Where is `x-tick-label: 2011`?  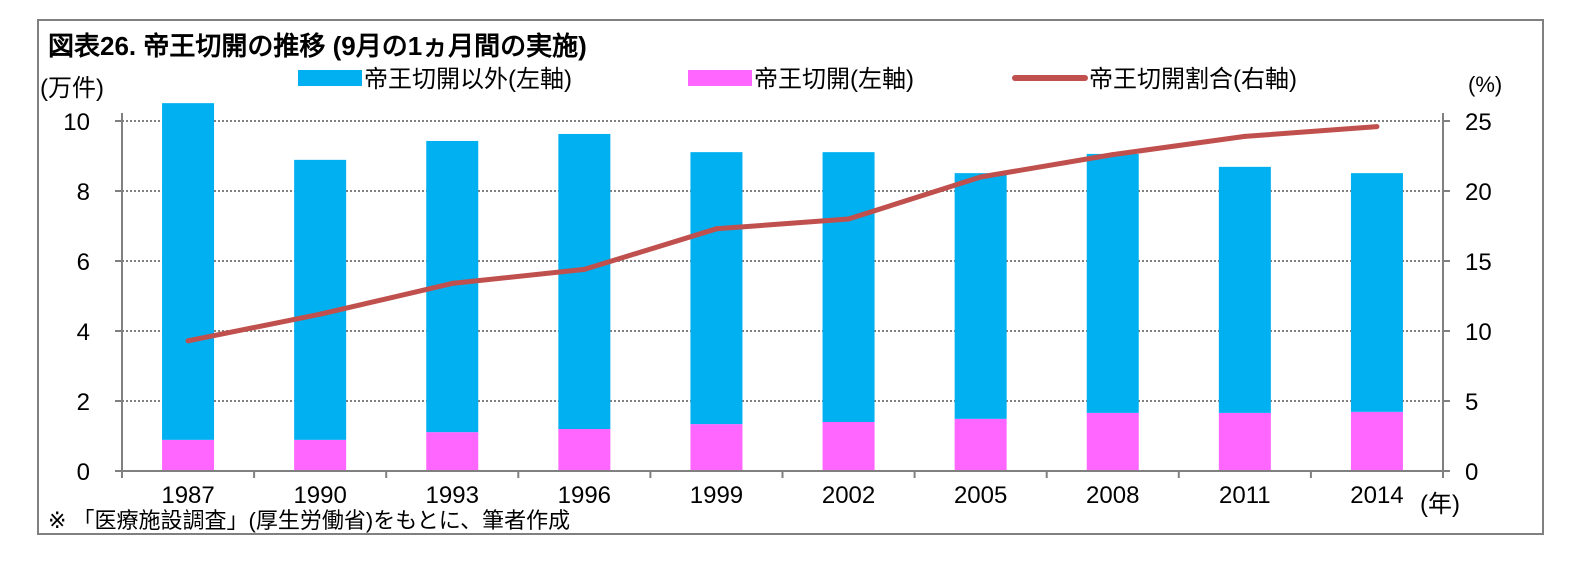
x-tick-label: 2011 is located at coordinates (1245, 495).